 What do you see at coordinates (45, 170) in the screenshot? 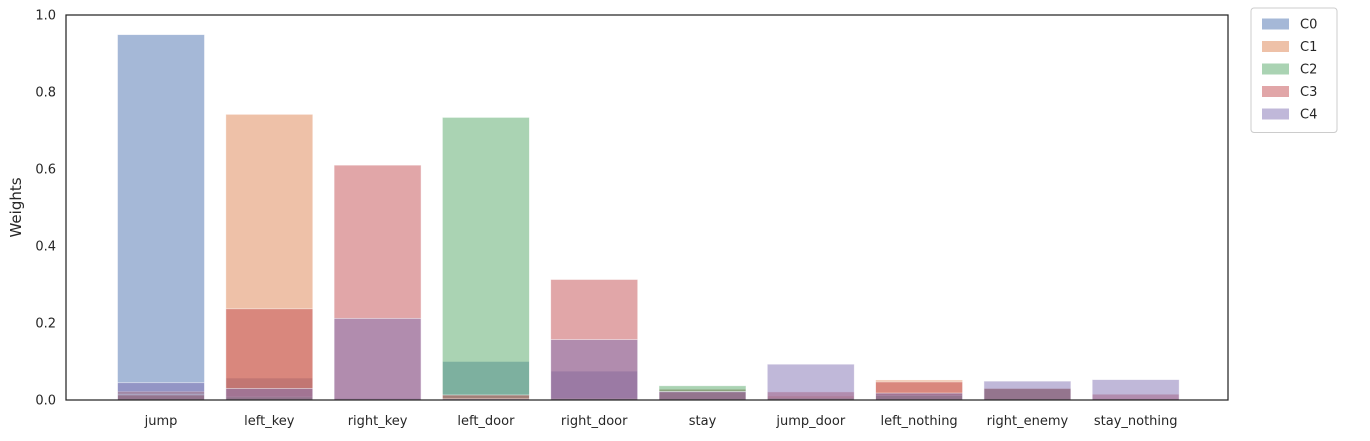
I see `y-tick-label: 0.6` at bounding box center [45, 170].